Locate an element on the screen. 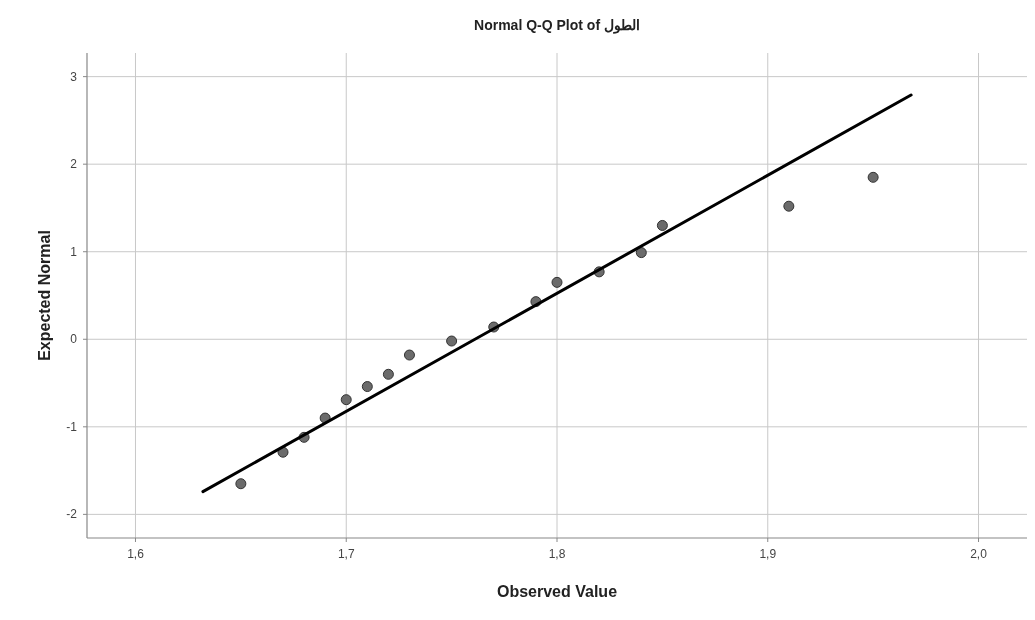  y-tick-label: -2 is located at coordinates (72, 514).